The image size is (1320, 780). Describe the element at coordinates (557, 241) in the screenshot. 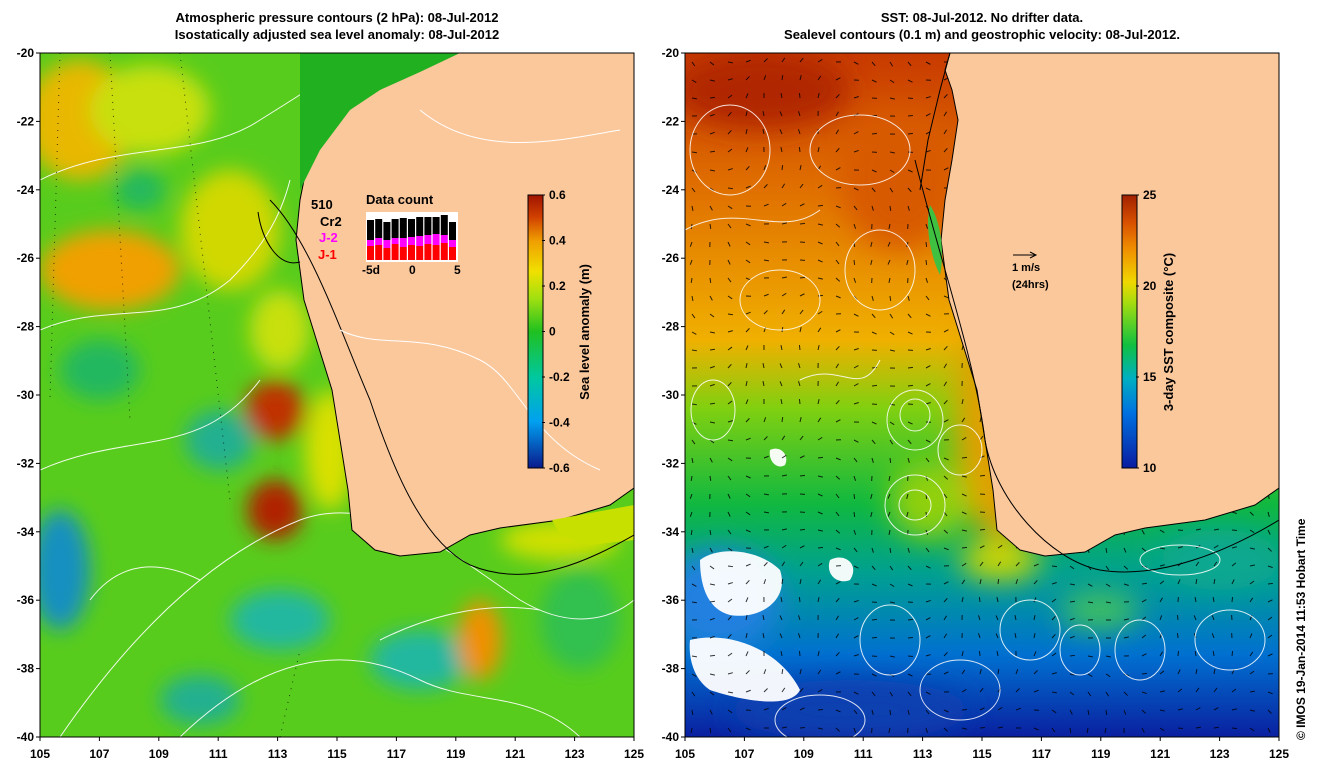

I see `colorbar-tick-label: 0.4` at that location.